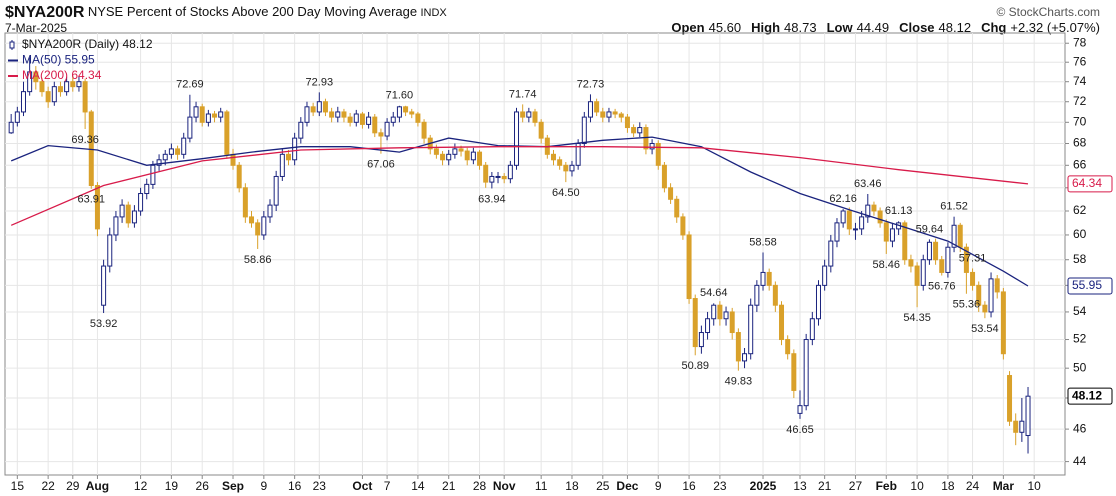 The width and height of the screenshot is (1116, 496). Describe the element at coordinates (973, 486) in the screenshot. I see `x-tick-label: 24` at that location.